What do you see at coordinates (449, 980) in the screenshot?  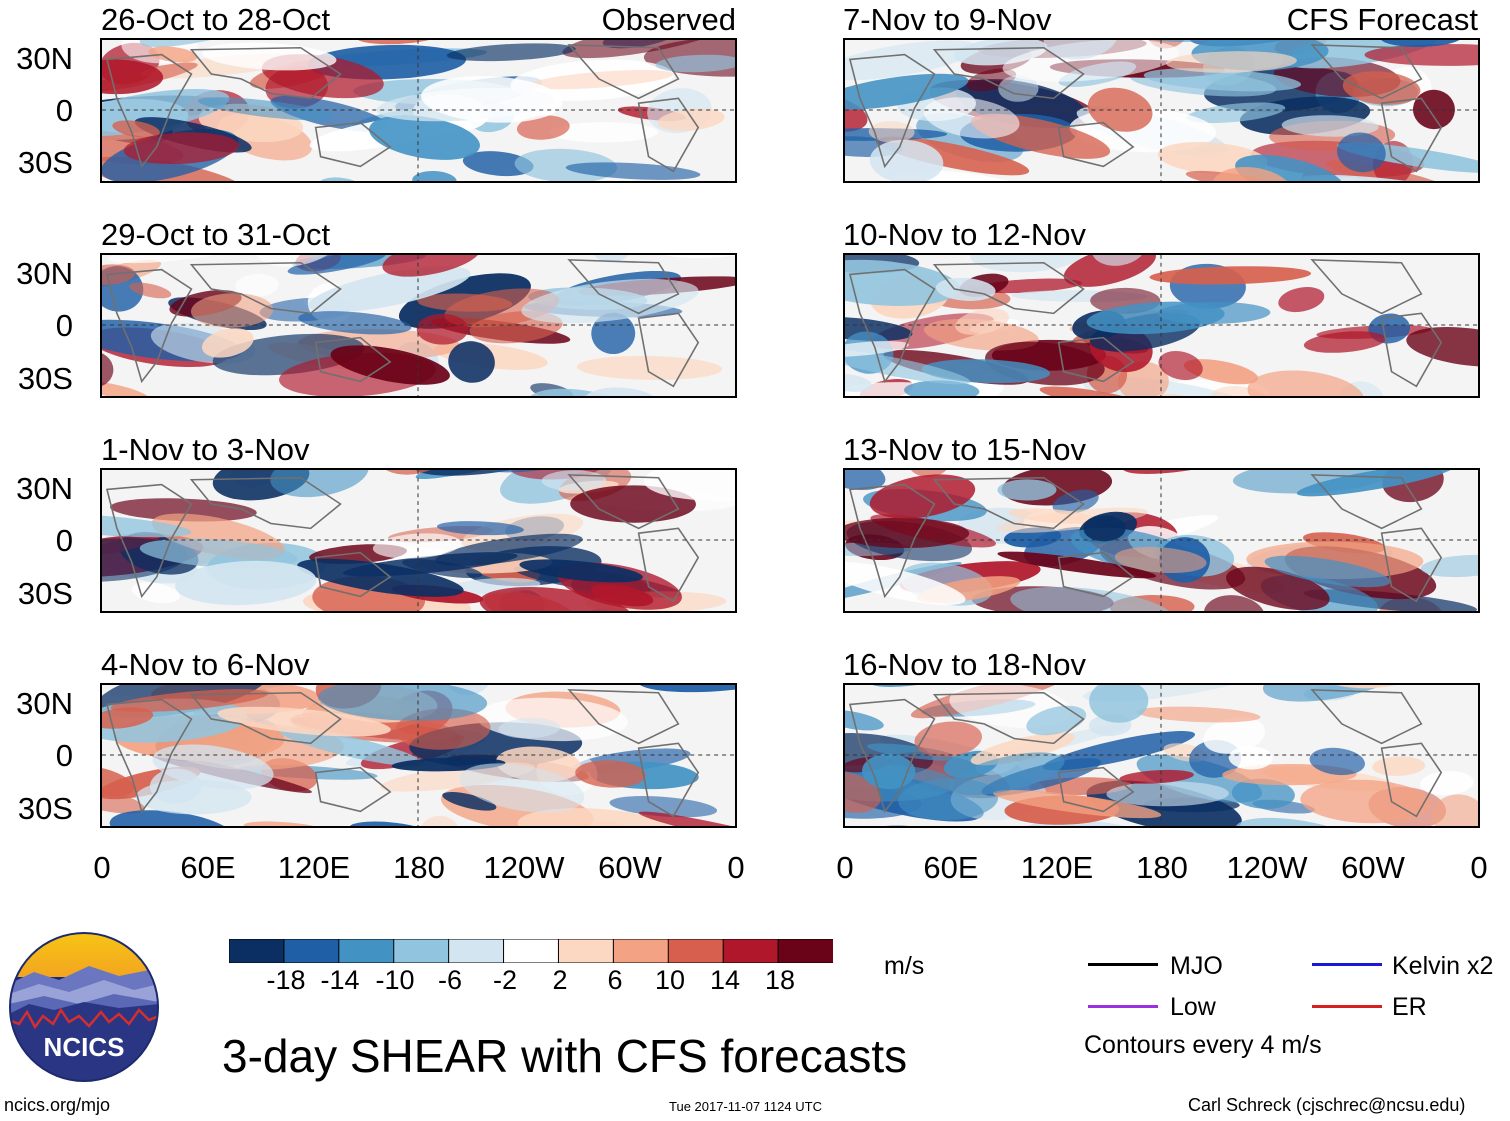 I see `colorbar-label: -6` at bounding box center [449, 980].